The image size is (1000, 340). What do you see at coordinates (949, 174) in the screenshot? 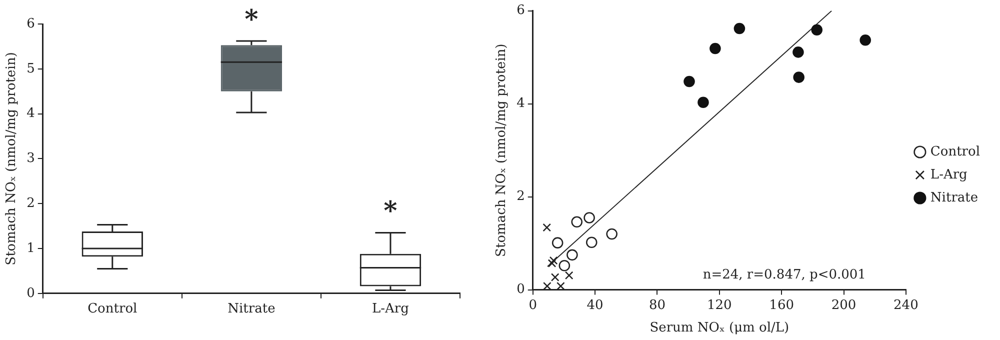
I see `legend-label: L-Arg` at bounding box center [949, 174].